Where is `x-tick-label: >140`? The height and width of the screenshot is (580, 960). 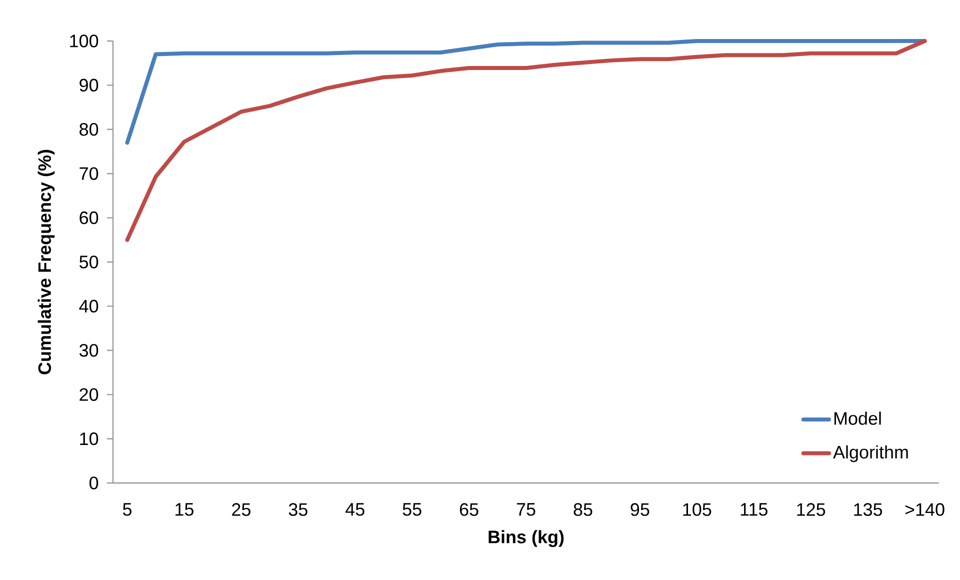
x-tick-label: >140 is located at coordinates (924, 509).